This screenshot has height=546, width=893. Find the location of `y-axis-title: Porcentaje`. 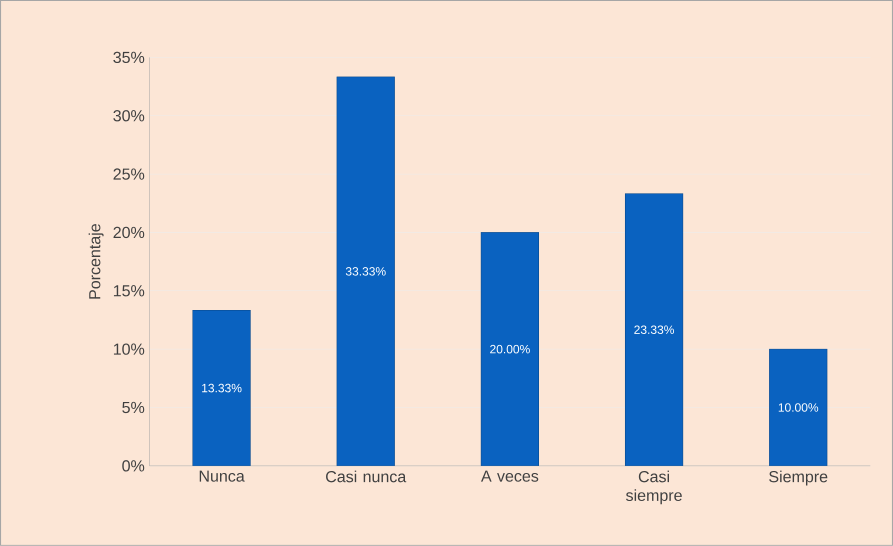

y-axis-title: Porcentaje is located at coordinates (96, 261).